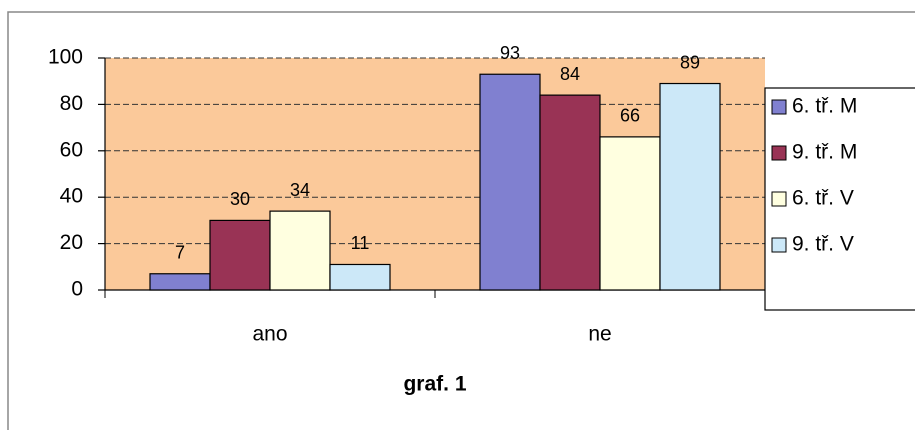  What do you see at coordinates (823, 198) in the screenshot?
I see `legend-label: 6. tř. V` at bounding box center [823, 198].